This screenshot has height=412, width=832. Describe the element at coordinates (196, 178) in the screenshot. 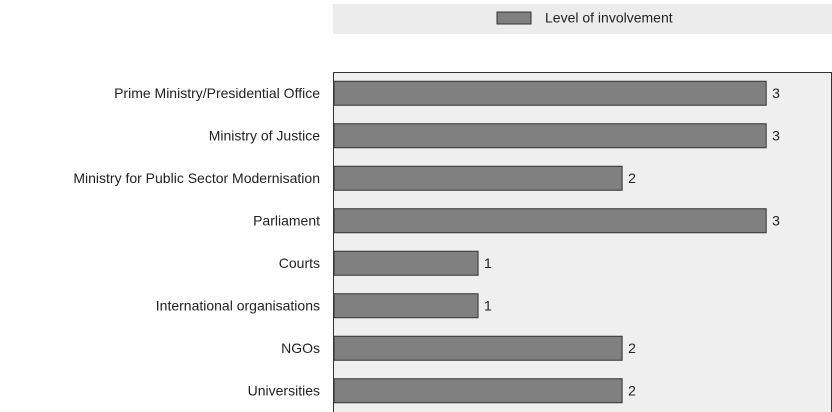

I see `y-tick-label: Ministry for Public Sector Modernisation` at that location.